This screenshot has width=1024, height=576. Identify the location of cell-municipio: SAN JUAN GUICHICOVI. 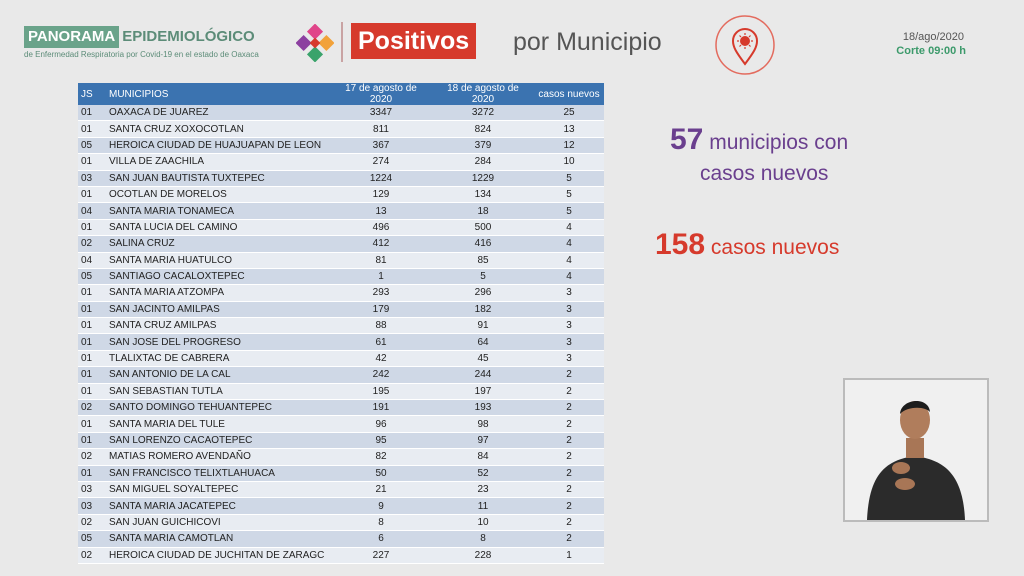
(218, 523).